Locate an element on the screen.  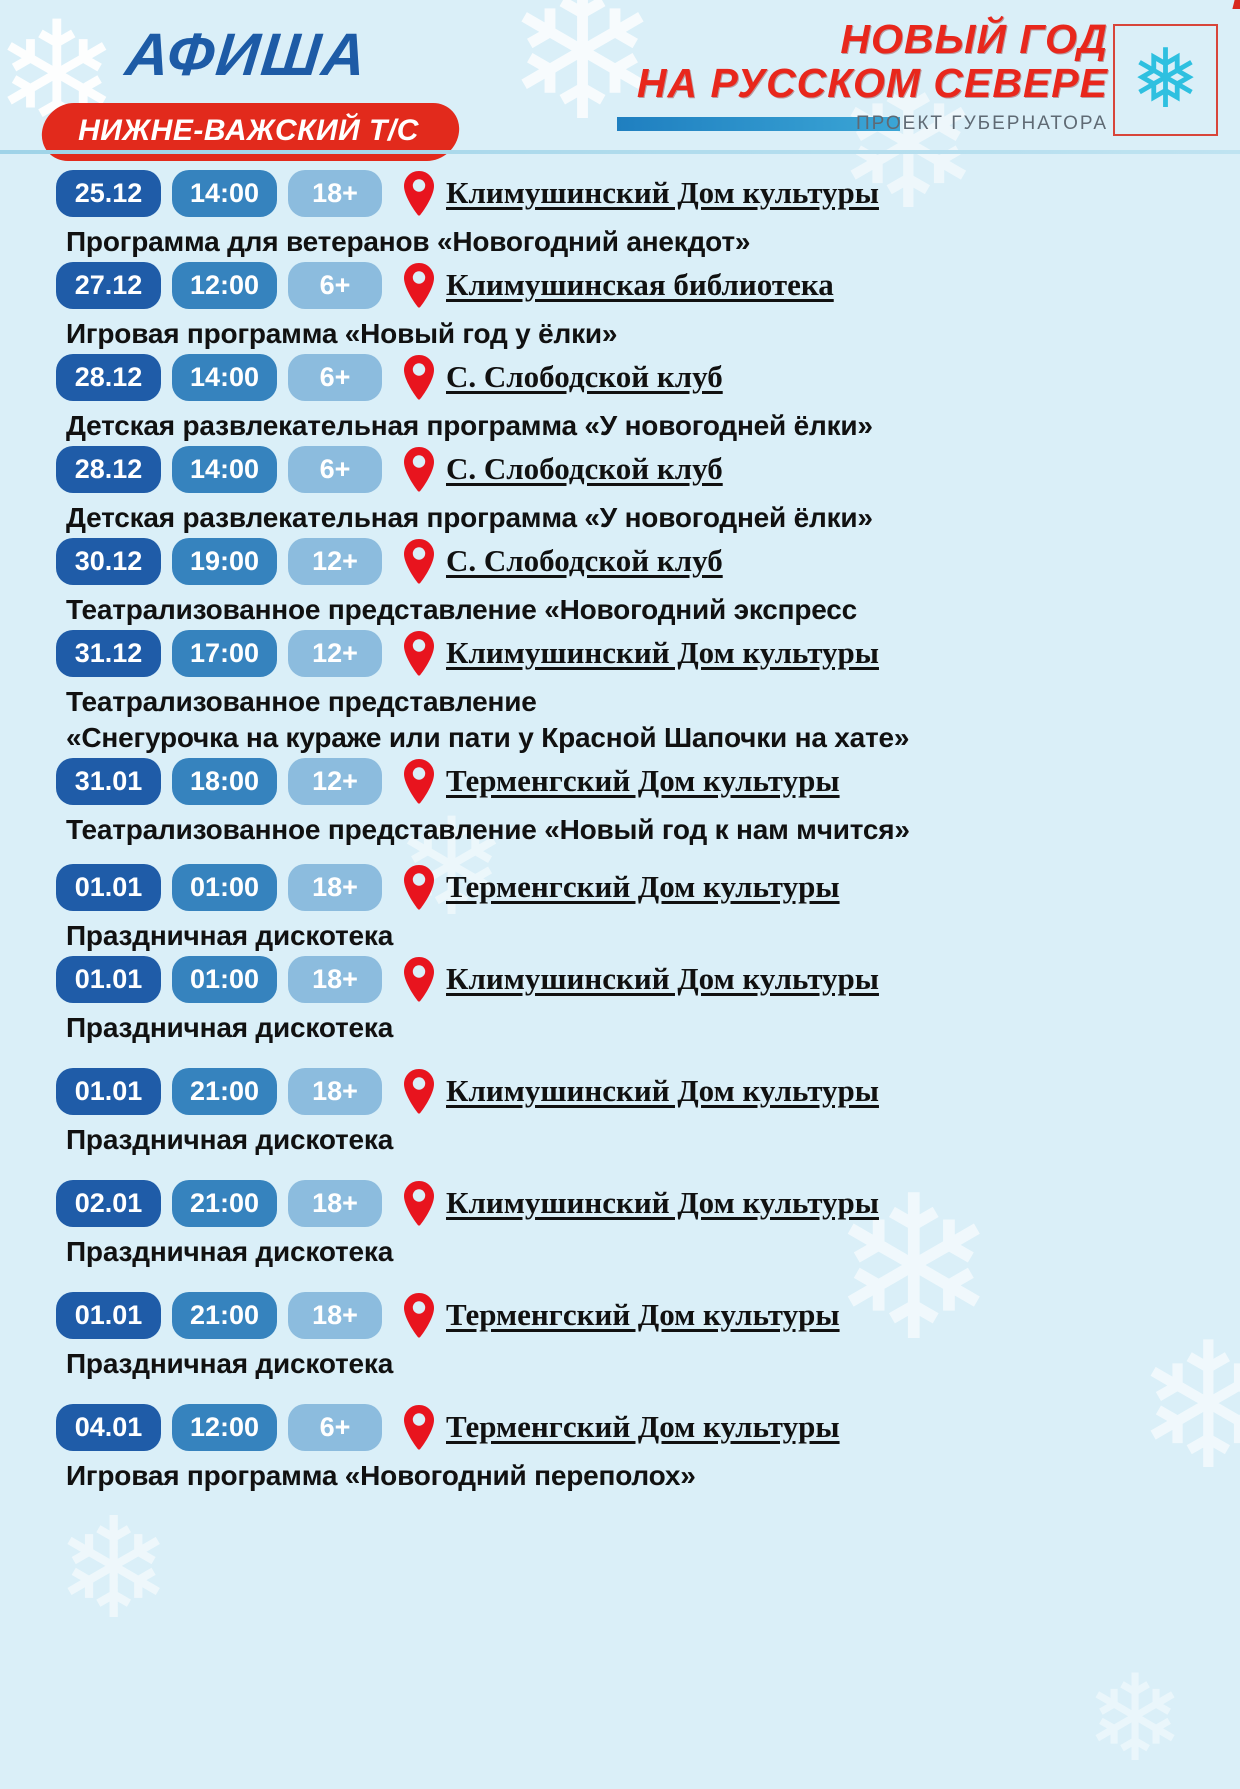
event-date-pill: 04.01 is located at coordinates (108, 1427).